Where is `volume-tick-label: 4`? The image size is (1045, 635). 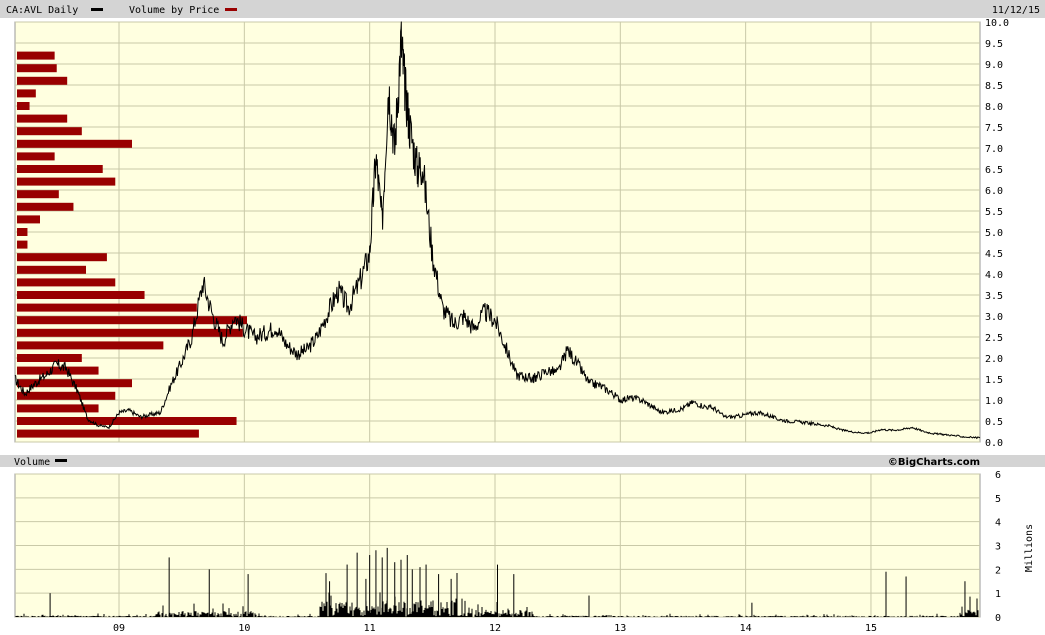
volume-tick-label: 4 is located at coordinates (998, 523).